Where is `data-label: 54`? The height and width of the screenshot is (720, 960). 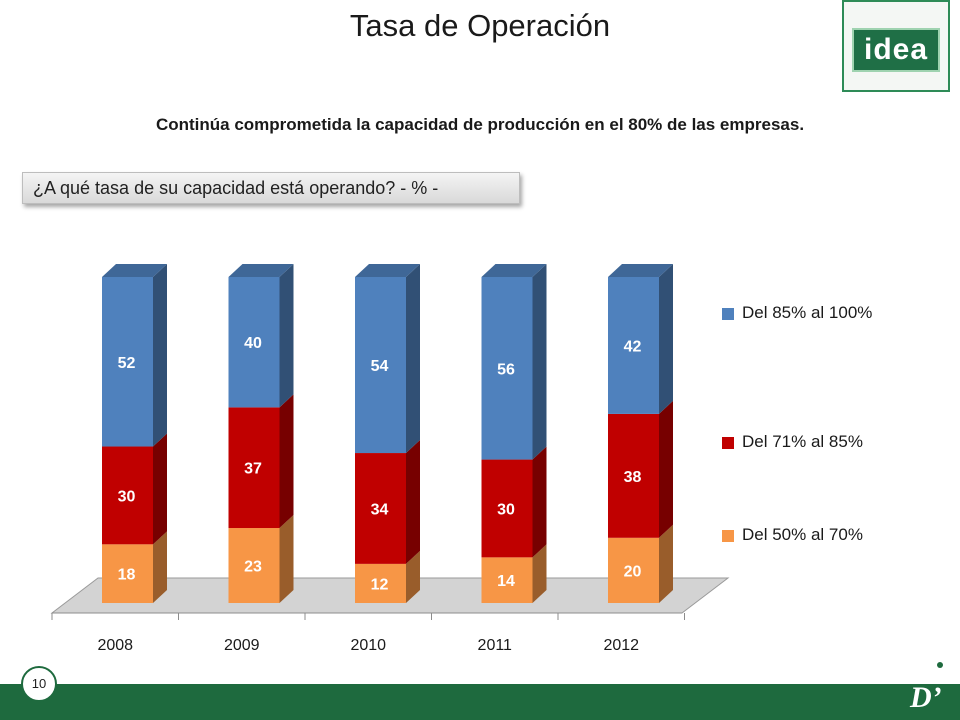
data-label: 54 is located at coordinates (380, 366).